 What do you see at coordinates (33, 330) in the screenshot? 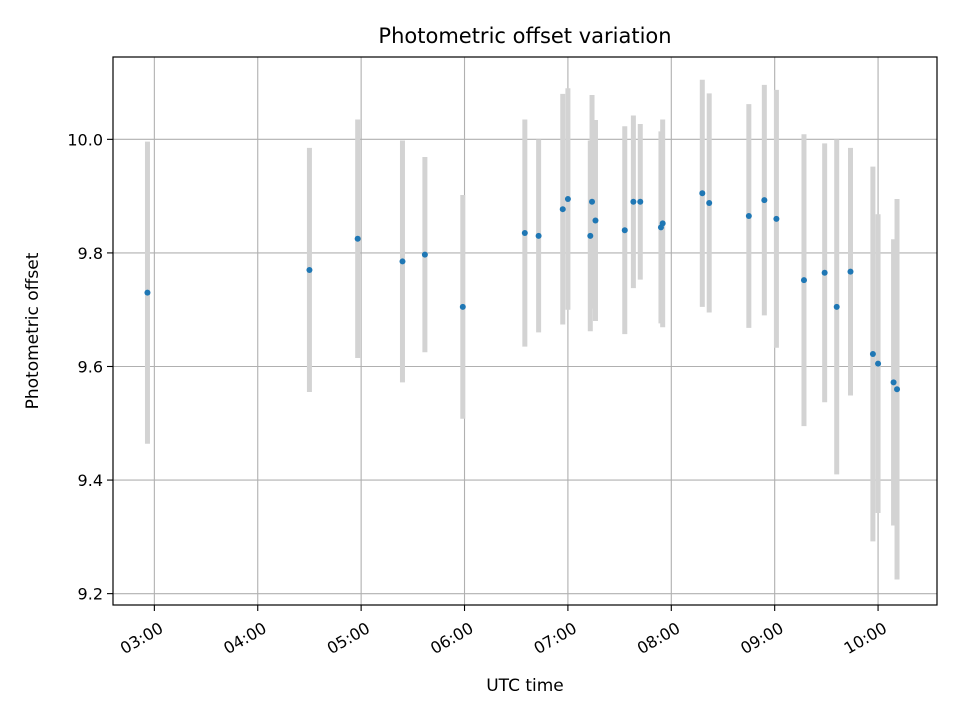
I see `y-axis-label: Photometric offset` at bounding box center [33, 330].